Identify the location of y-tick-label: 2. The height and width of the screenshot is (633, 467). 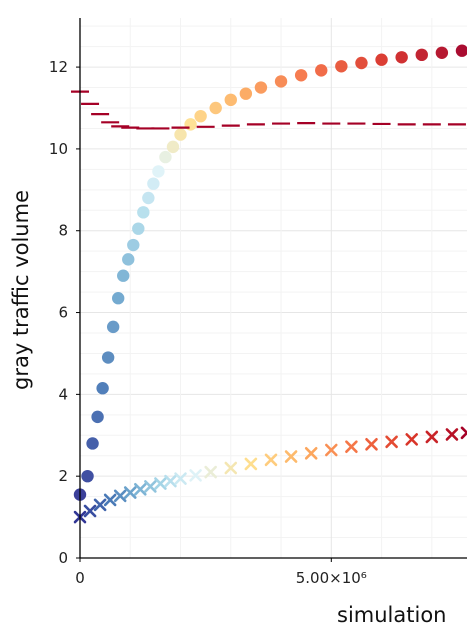
(63, 476).